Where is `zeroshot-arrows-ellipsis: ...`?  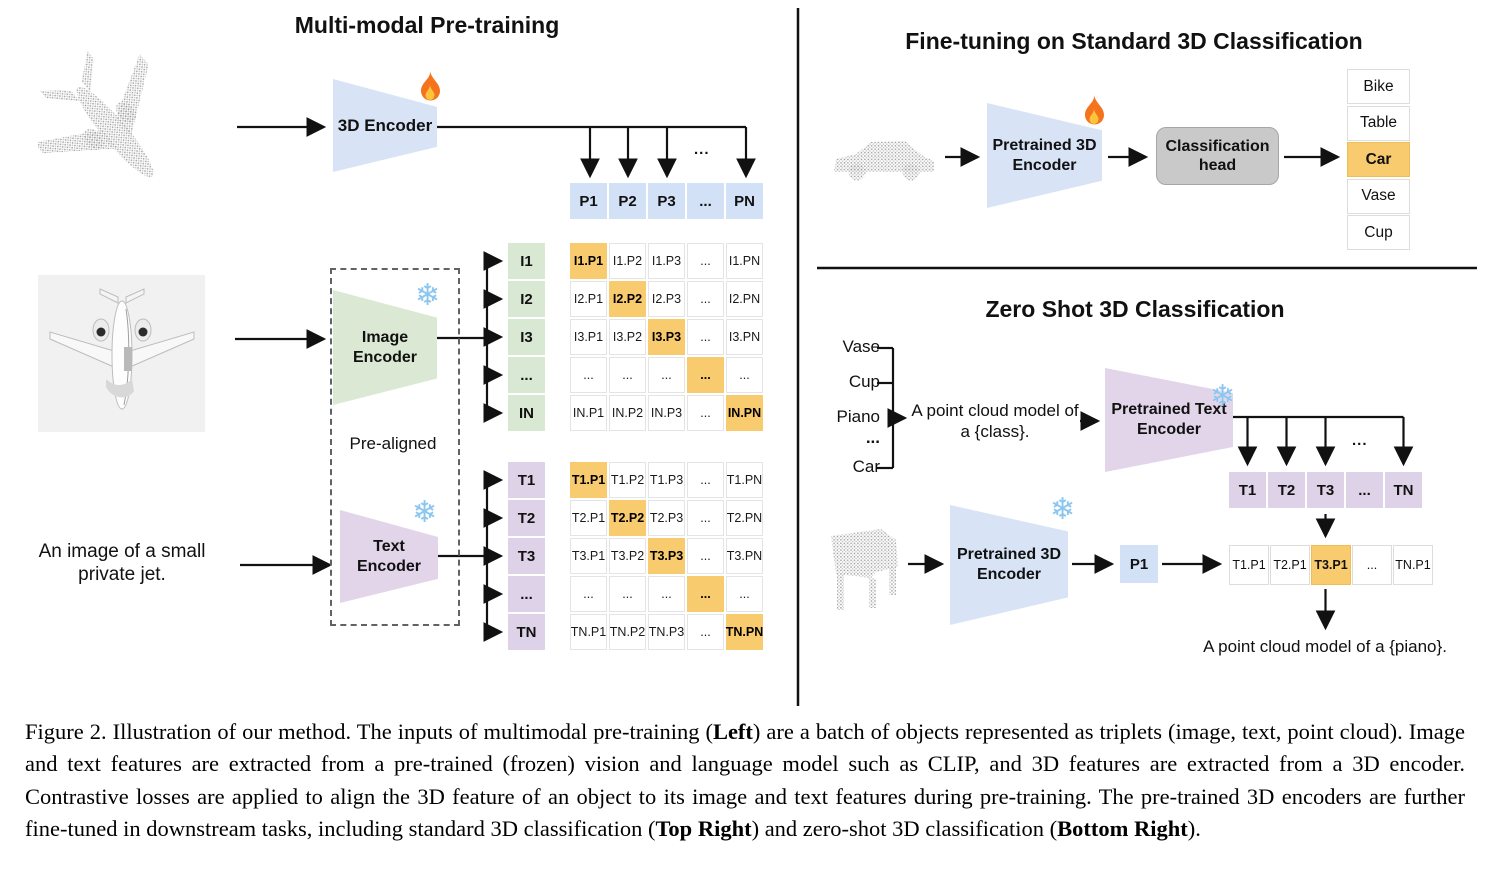
zeroshot-arrows-ellipsis: ... is located at coordinates (1360, 440).